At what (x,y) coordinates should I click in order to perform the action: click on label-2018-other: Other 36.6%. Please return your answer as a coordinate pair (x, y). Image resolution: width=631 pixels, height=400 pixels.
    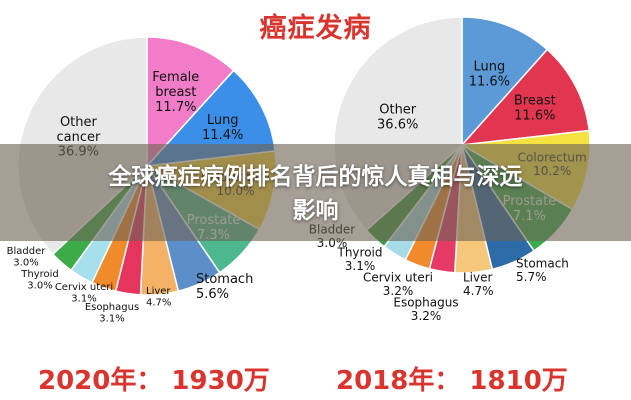
    Looking at the image, I should click on (397, 117).